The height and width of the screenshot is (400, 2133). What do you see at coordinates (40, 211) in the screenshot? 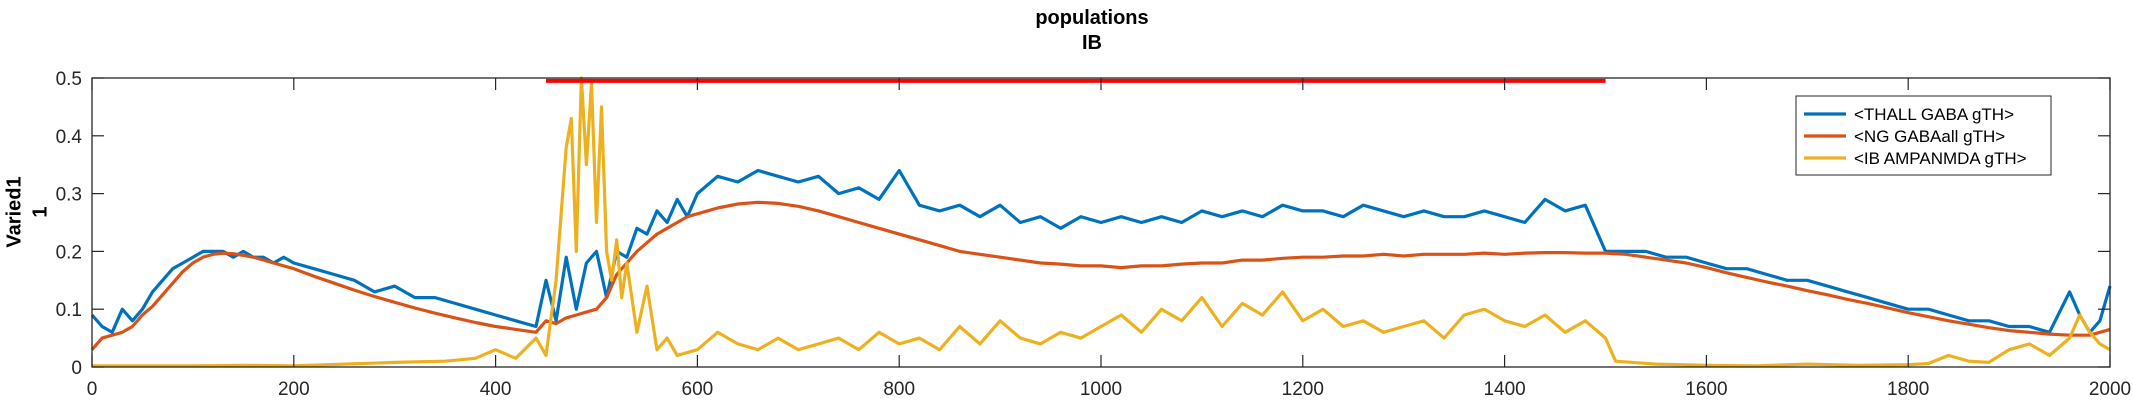
I see `y-axis-label-line2: 1` at bounding box center [40, 211].